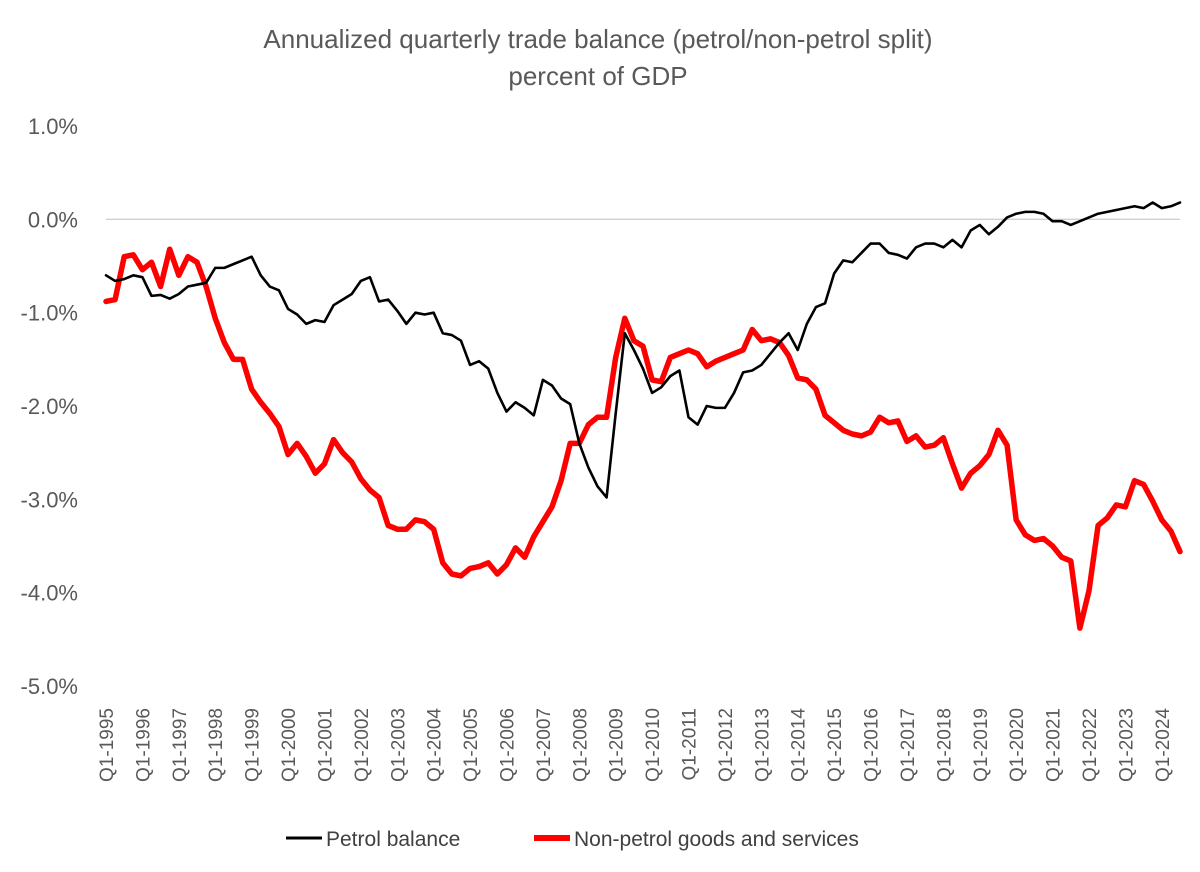  What do you see at coordinates (53, 219) in the screenshot?
I see `y-tick-label: 0.0%` at bounding box center [53, 219].